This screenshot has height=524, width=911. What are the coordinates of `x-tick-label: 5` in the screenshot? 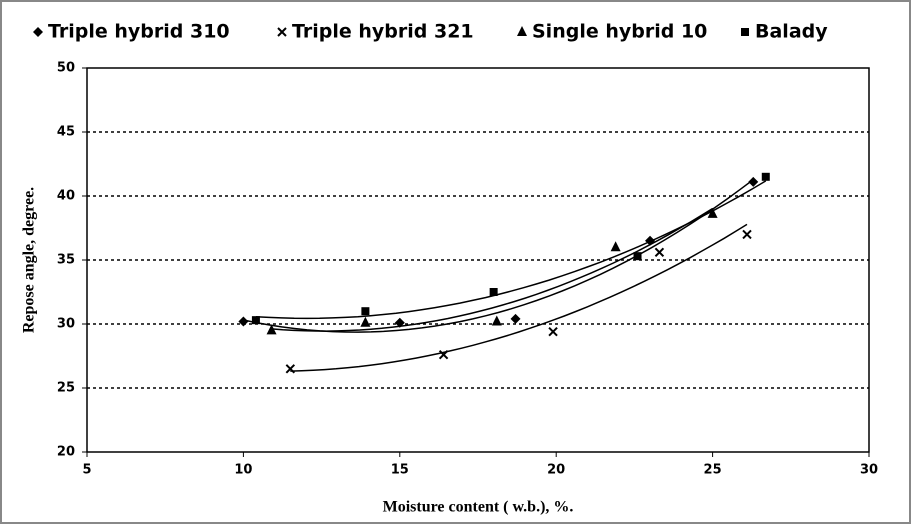 It's located at (86, 470).